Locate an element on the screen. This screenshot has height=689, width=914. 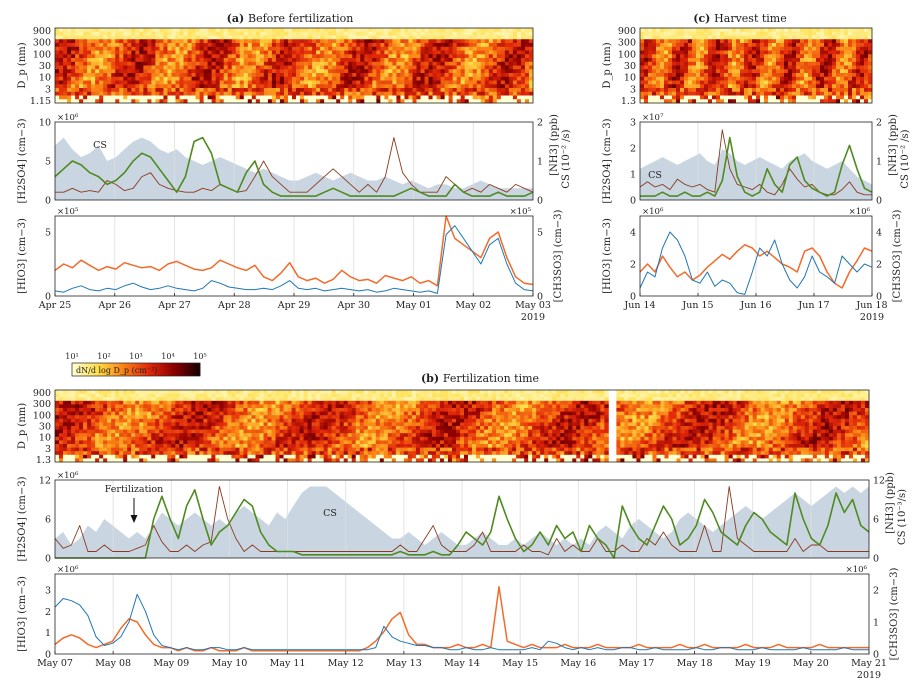
cs-text-label: CS is located at coordinates (100, 145).